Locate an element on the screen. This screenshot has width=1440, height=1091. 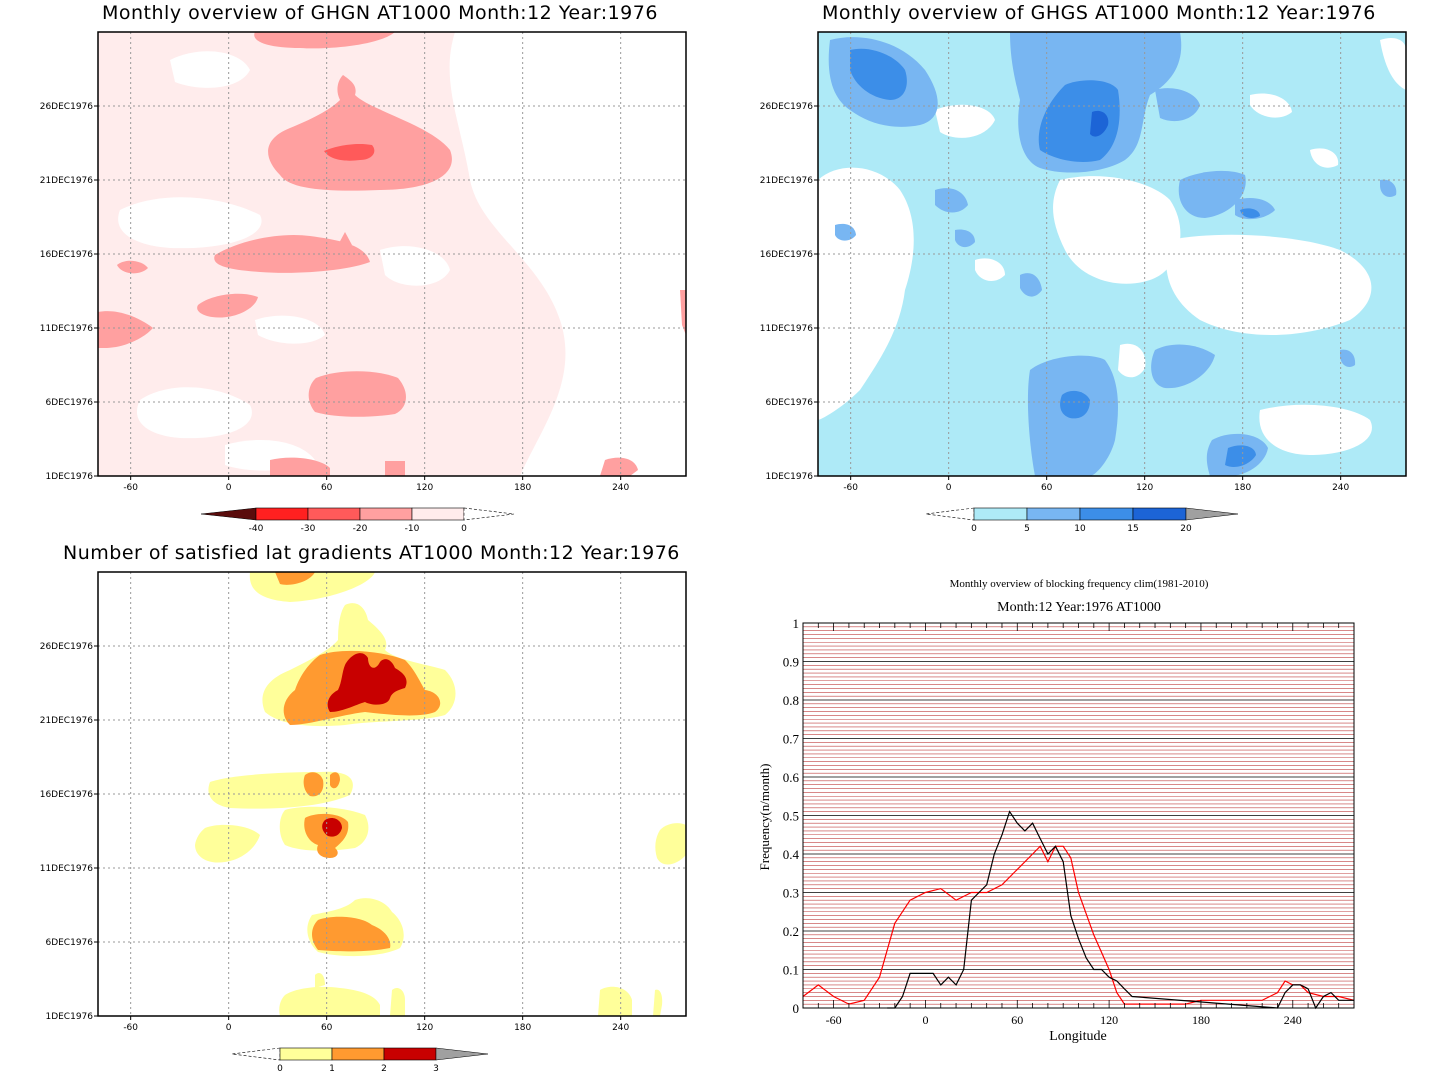
y-tick-label: 0 is located at coordinates (796, 1008).